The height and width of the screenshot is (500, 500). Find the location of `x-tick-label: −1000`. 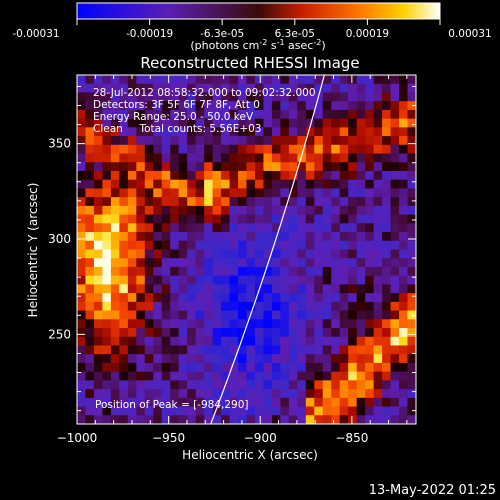

x-tick-label: −1000 is located at coordinates (77, 438).